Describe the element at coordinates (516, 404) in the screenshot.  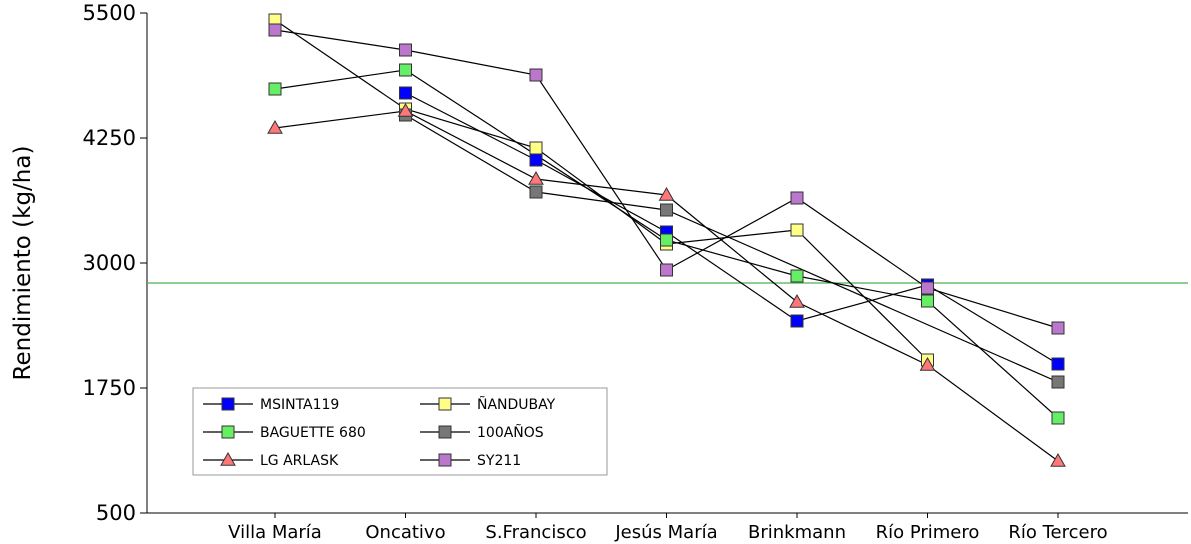
I see `legend-label: ÑANDUBAY` at that location.